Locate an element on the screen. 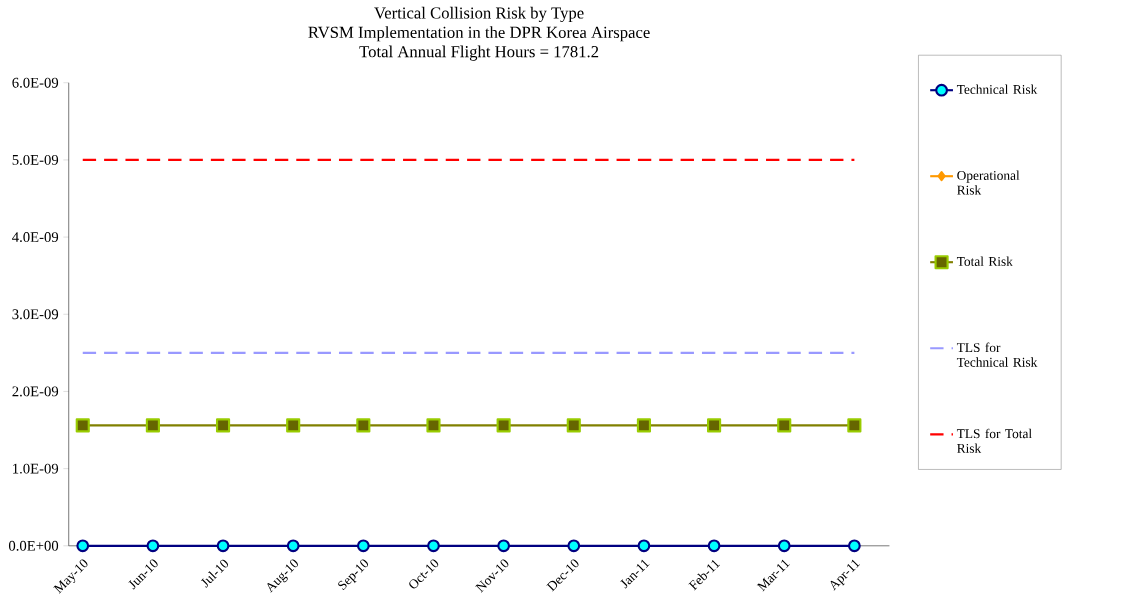 This screenshot has height=606, width=1121. text: Total Annual Flight Hours = 1781.2 is located at coordinates (479, 53).